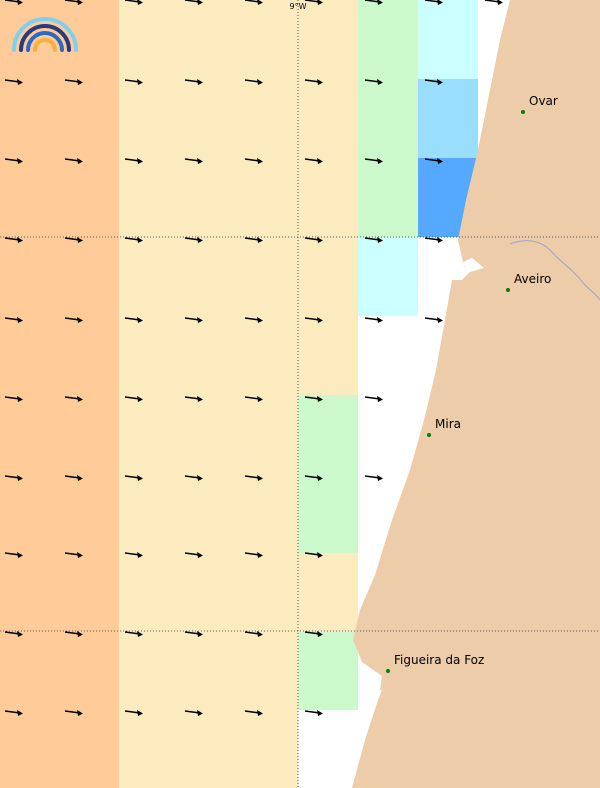  What do you see at coordinates (45, 34) in the screenshot?
I see `logo` at bounding box center [45, 34].